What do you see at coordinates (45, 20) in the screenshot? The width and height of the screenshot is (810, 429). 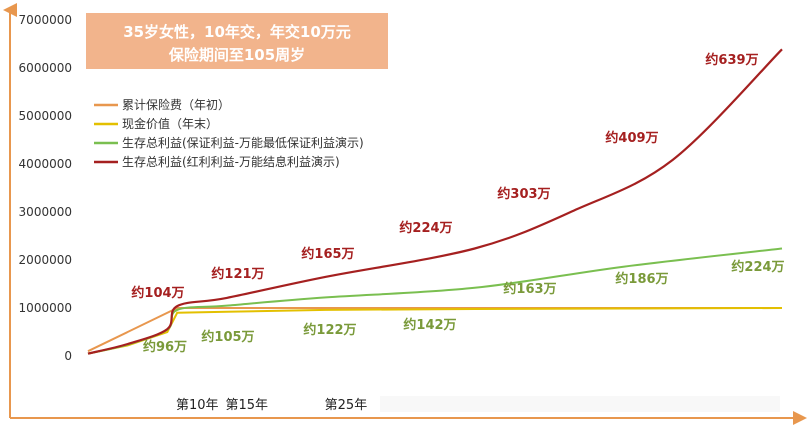 I see `y-tick-label: 7000000` at bounding box center [45, 20].